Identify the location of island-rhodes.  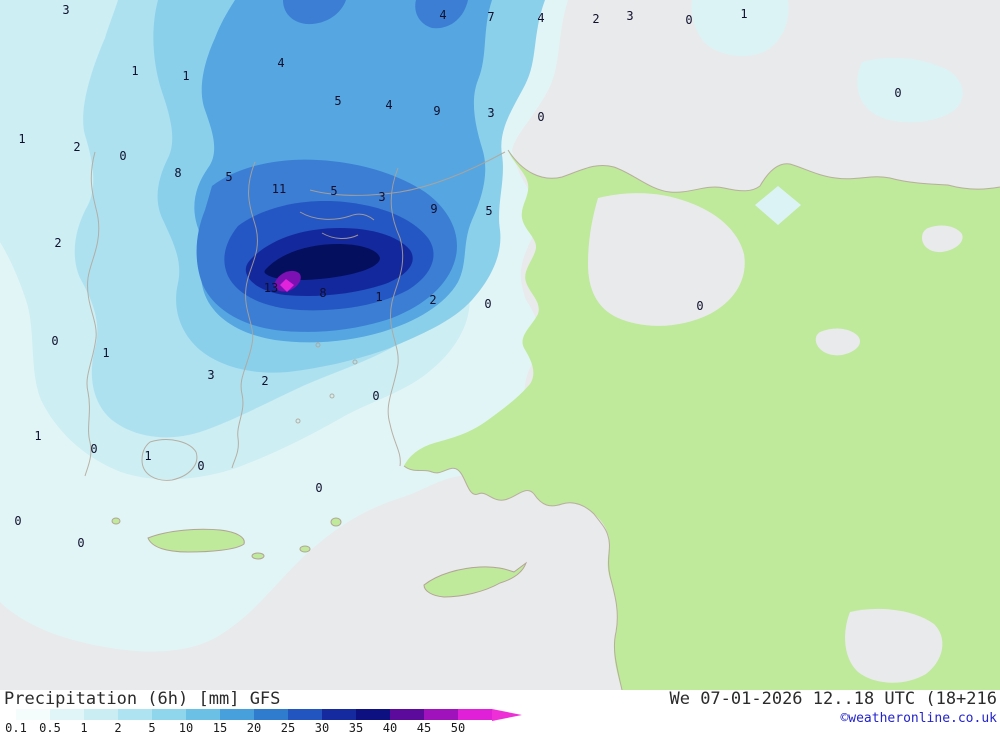
(336, 522).